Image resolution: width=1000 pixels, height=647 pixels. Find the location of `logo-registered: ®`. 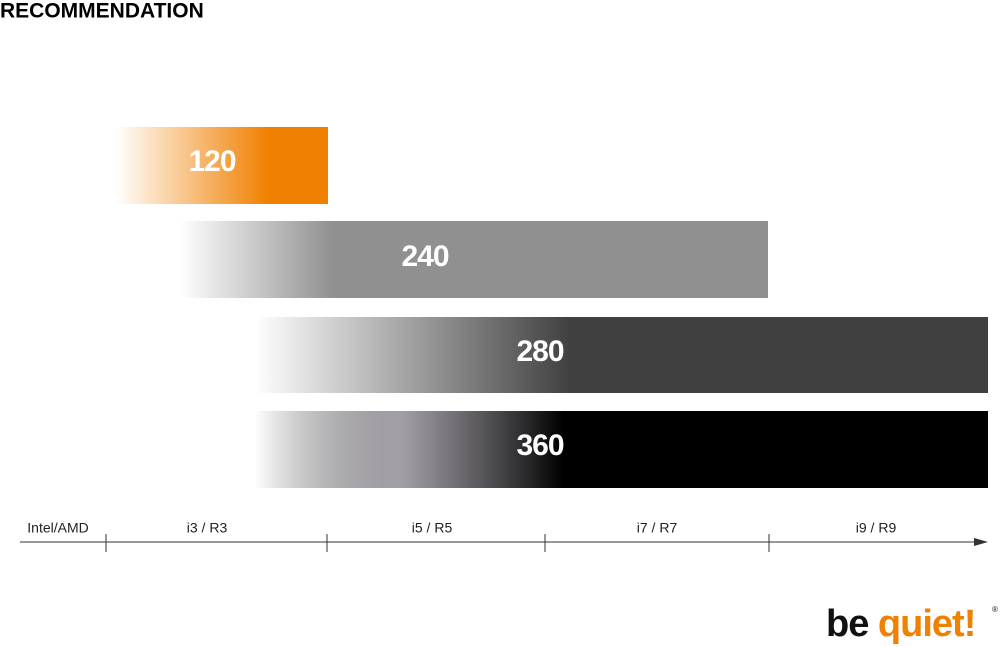

logo-registered: ® is located at coordinates (995, 609).